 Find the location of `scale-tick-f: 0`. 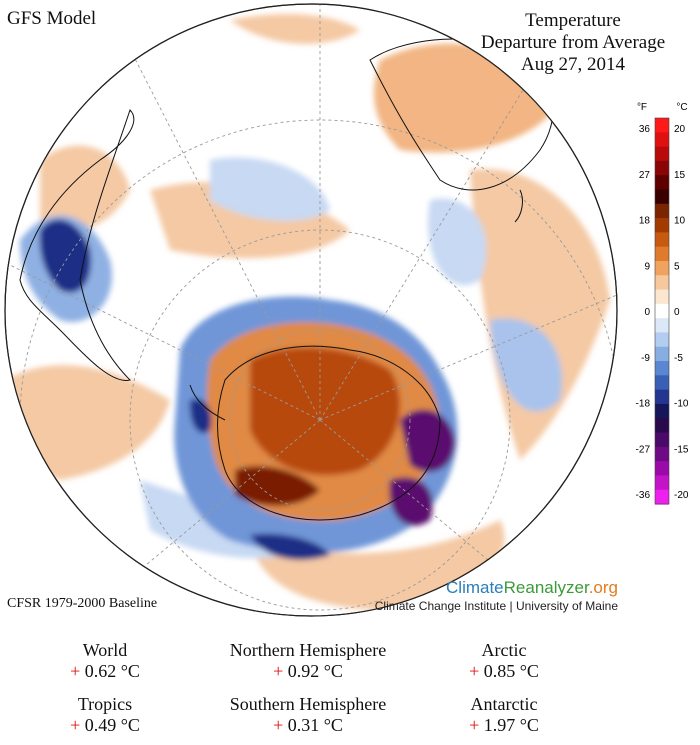

scale-tick-f: 0 is located at coordinates (647, 312).